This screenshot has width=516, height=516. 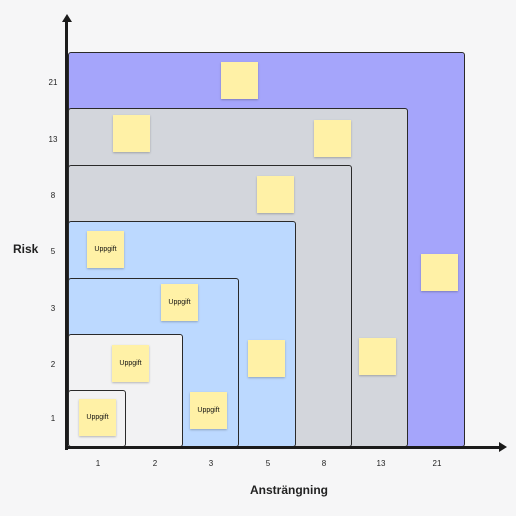 I want to click on x-tick-label: 5, so click(x=268, y=463).